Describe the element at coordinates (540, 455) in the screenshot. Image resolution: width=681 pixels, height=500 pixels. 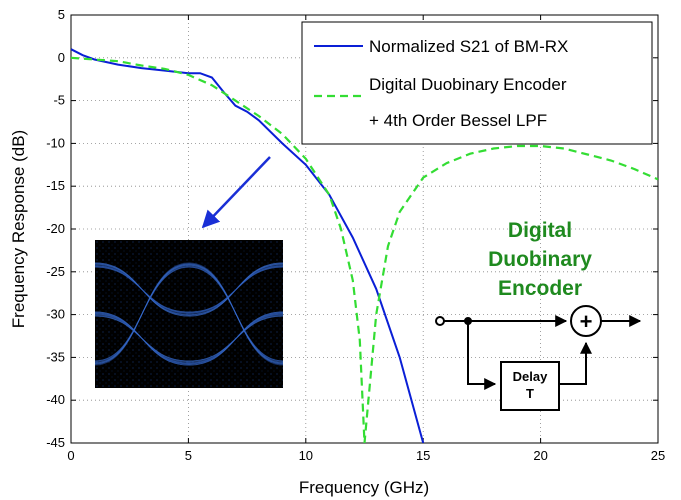
I see `x-tick-label: 20` at that location.